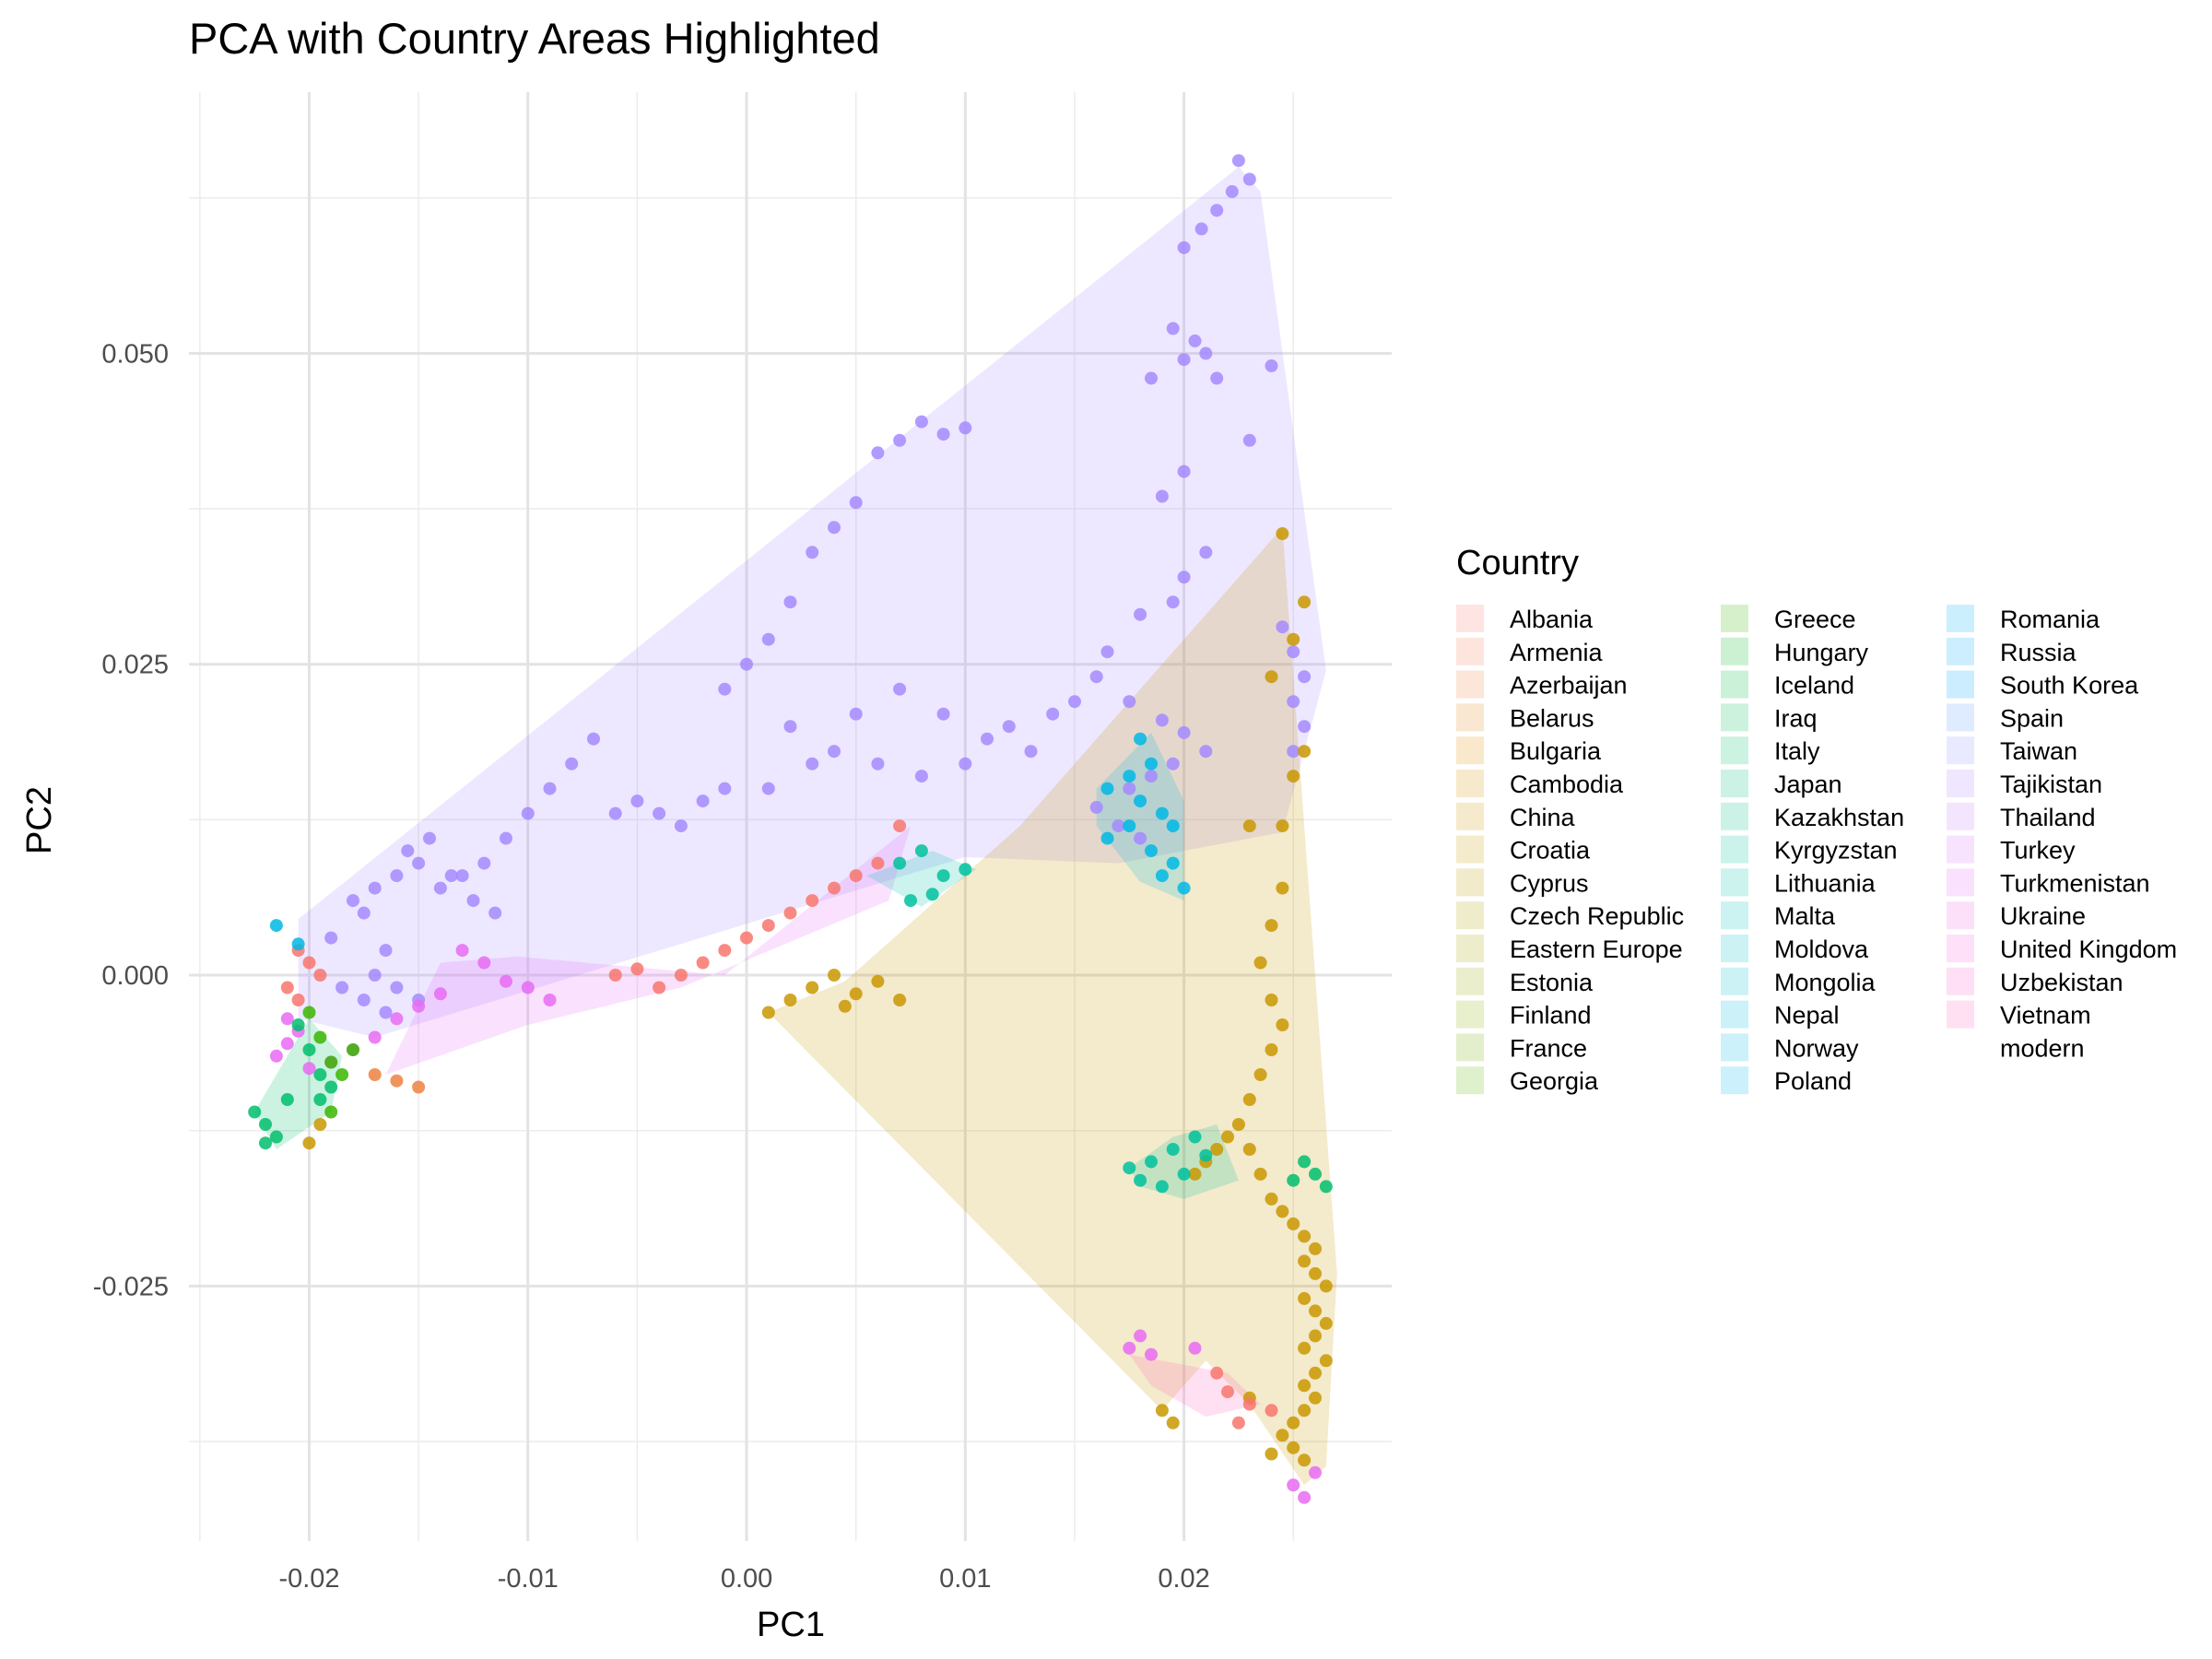 Image resolution: width=2212 pixels, height=1659 pixels. What do you see at coordinates (308, 1579) in the screenshot?
I see `x-tick-label: -0.02` at bounding box center [308, 1579].